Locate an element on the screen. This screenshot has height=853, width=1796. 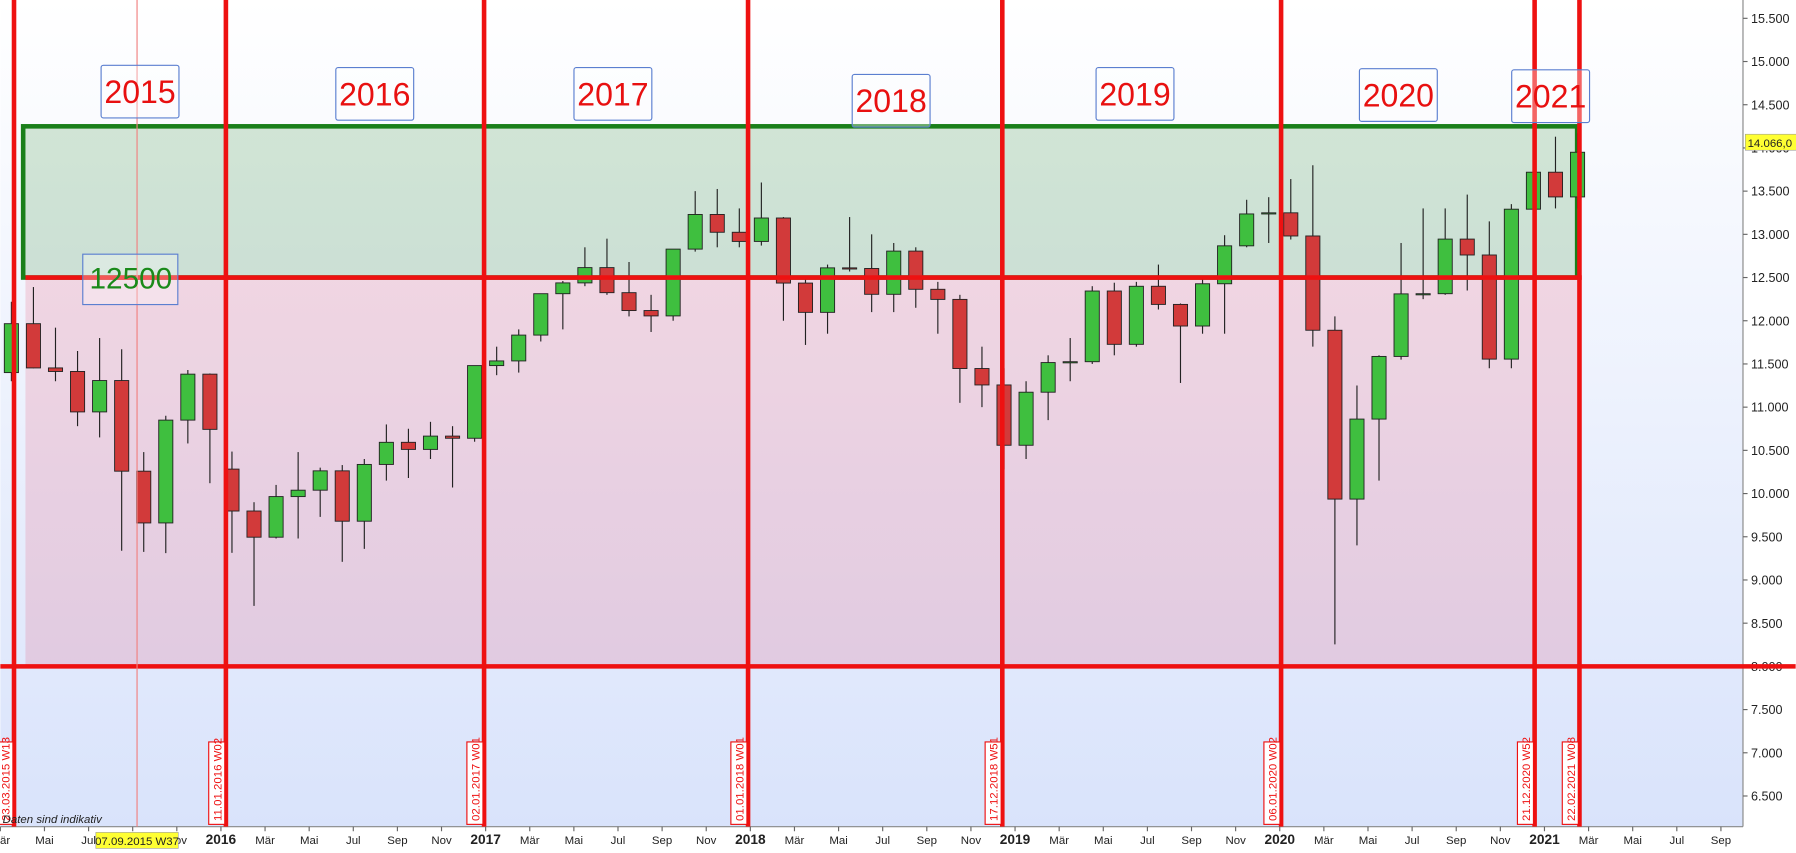
cursor-box is located at coordinates (137, 840).